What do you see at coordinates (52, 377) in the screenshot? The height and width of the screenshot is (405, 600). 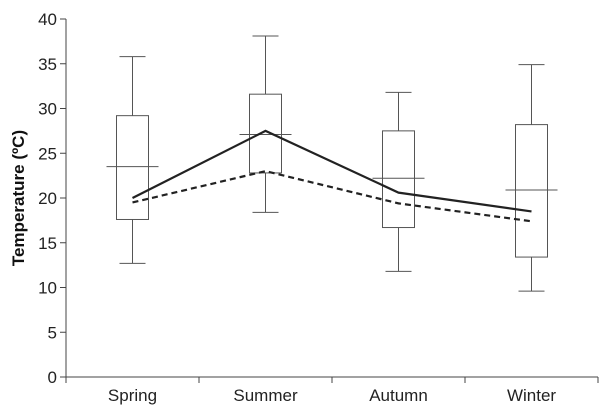 I see `y-tick-label: 0` at bounding box center [52, 377].